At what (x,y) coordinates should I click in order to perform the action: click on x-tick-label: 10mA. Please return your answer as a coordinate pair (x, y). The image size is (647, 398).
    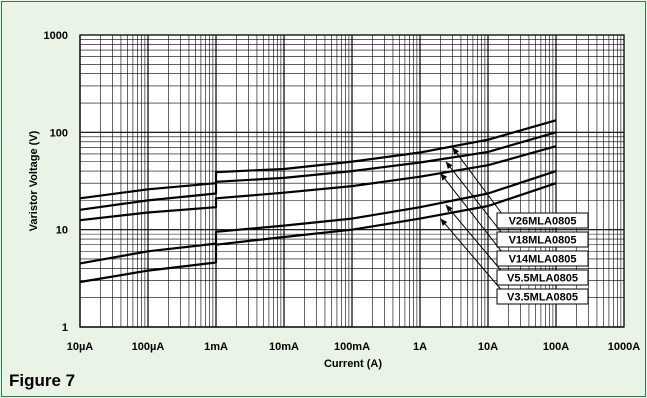
    Looking at the image, I should click on (284, 347).